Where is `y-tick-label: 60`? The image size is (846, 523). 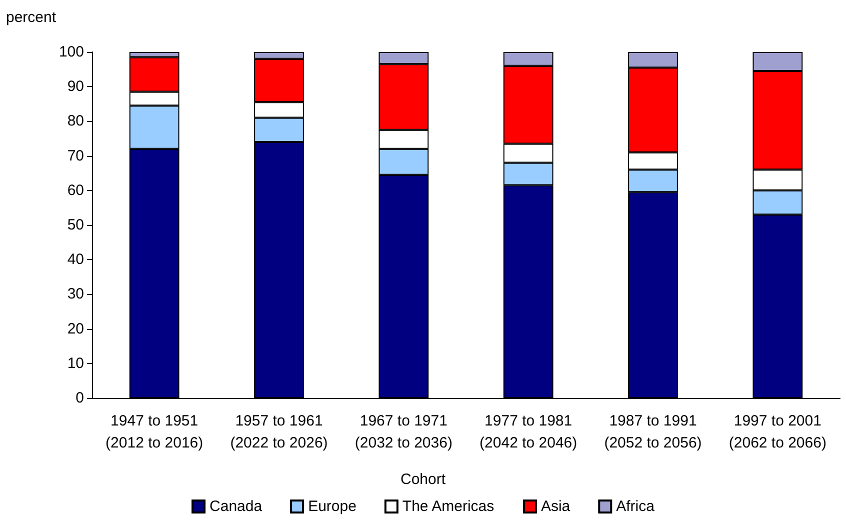 y-tick-label: 60 is located at coordinates (75, 190).